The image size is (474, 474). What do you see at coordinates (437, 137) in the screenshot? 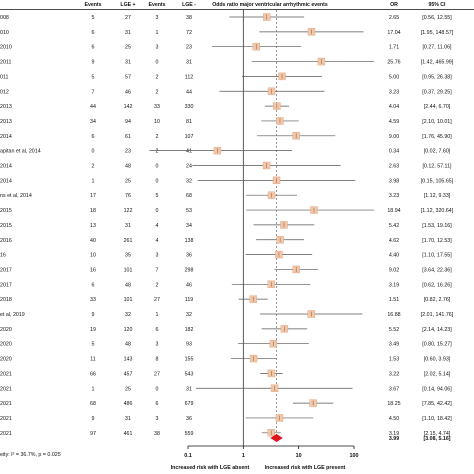
I see `ci-value: [1.76, 45.90]` at bounding box center [437, 137].